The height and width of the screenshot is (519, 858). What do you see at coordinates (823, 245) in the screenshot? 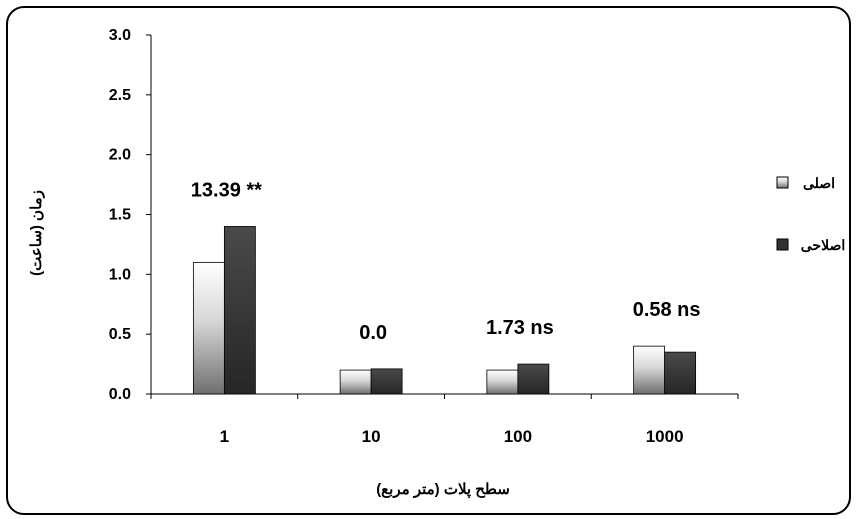
I see `legend-label-series-2: اصلاحی` at bounding box center [823, 245].